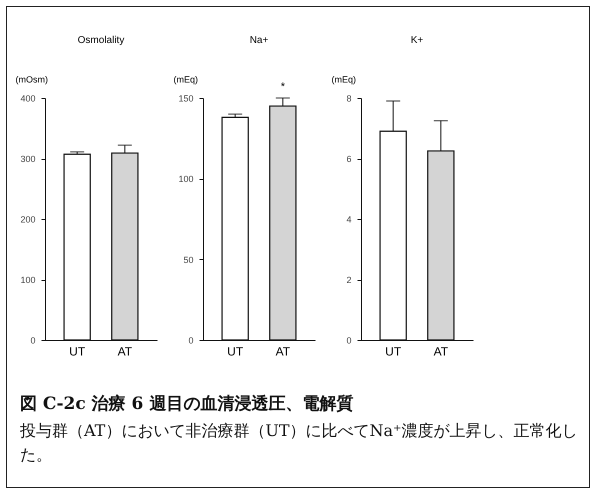  Describe the element at coordinates (28, 159) in the screenshot. I see `y-tick-label: 300` at that location.